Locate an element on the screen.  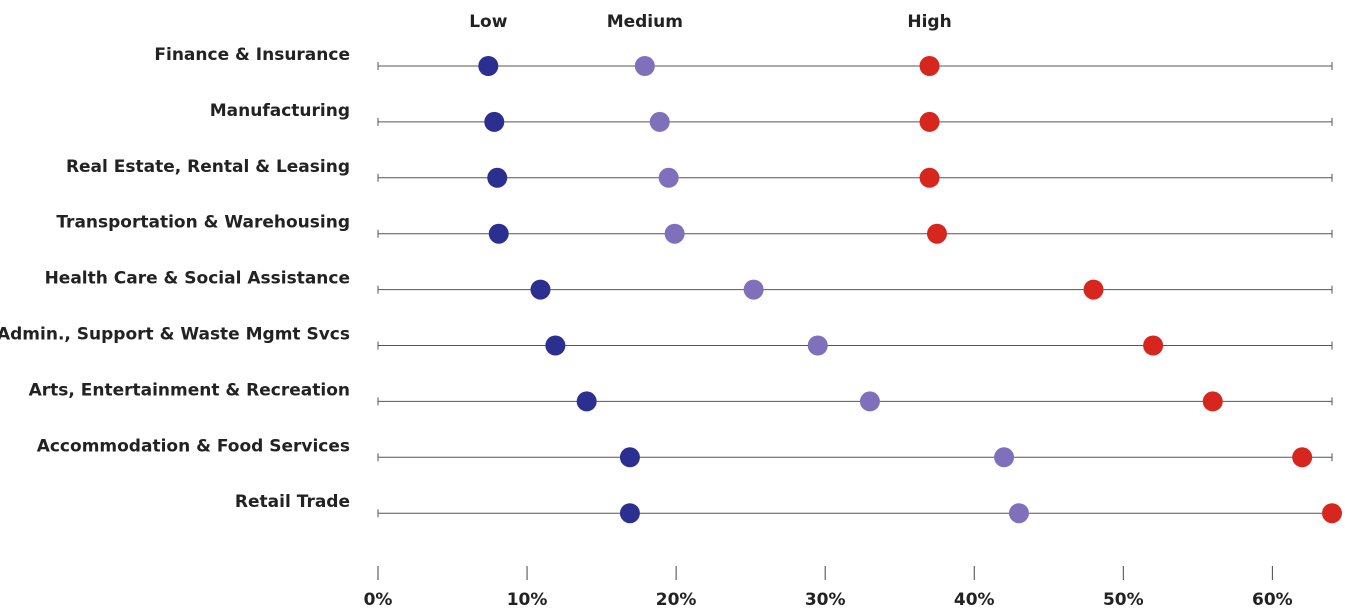
category-label: Real Estate, Rental & Leasing is located at coordinates (208, 167).